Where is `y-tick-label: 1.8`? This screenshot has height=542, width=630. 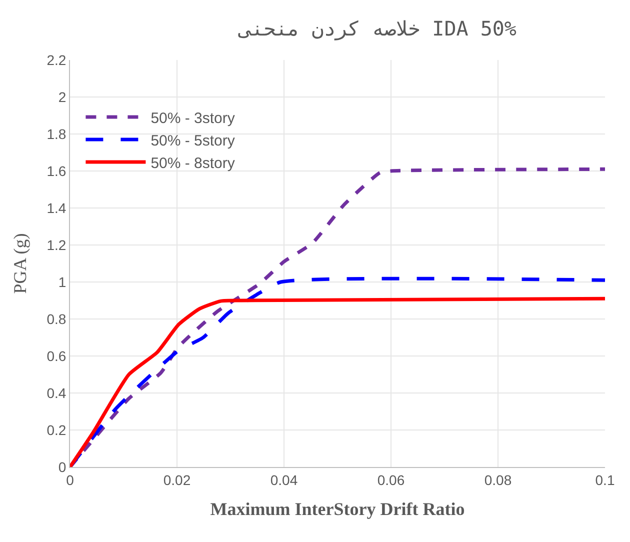
y-tick-label: 1.8 is located at coordinates (56, 134).